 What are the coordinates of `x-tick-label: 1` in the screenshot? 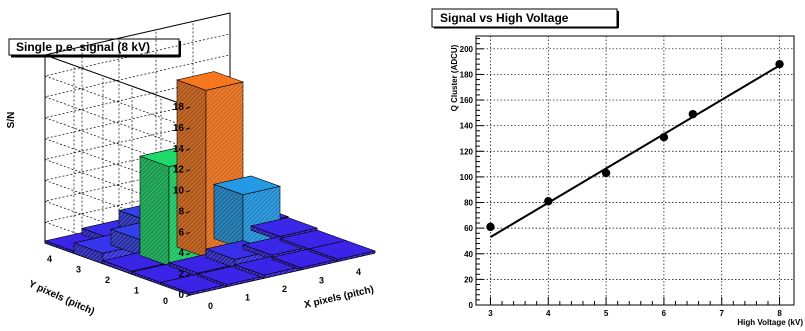 It's located at (247, 297).